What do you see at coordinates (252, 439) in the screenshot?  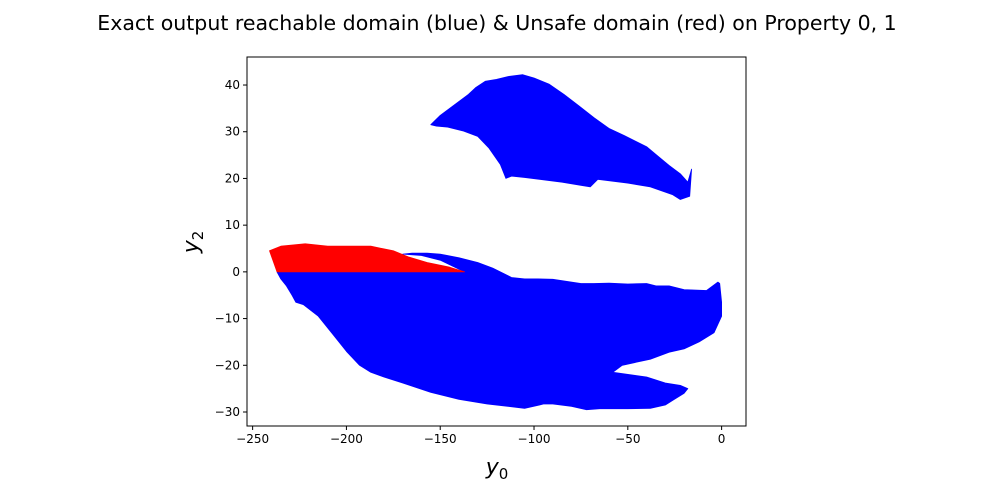 I see `x-tick-label: −250` at bounding box center [252, 439].